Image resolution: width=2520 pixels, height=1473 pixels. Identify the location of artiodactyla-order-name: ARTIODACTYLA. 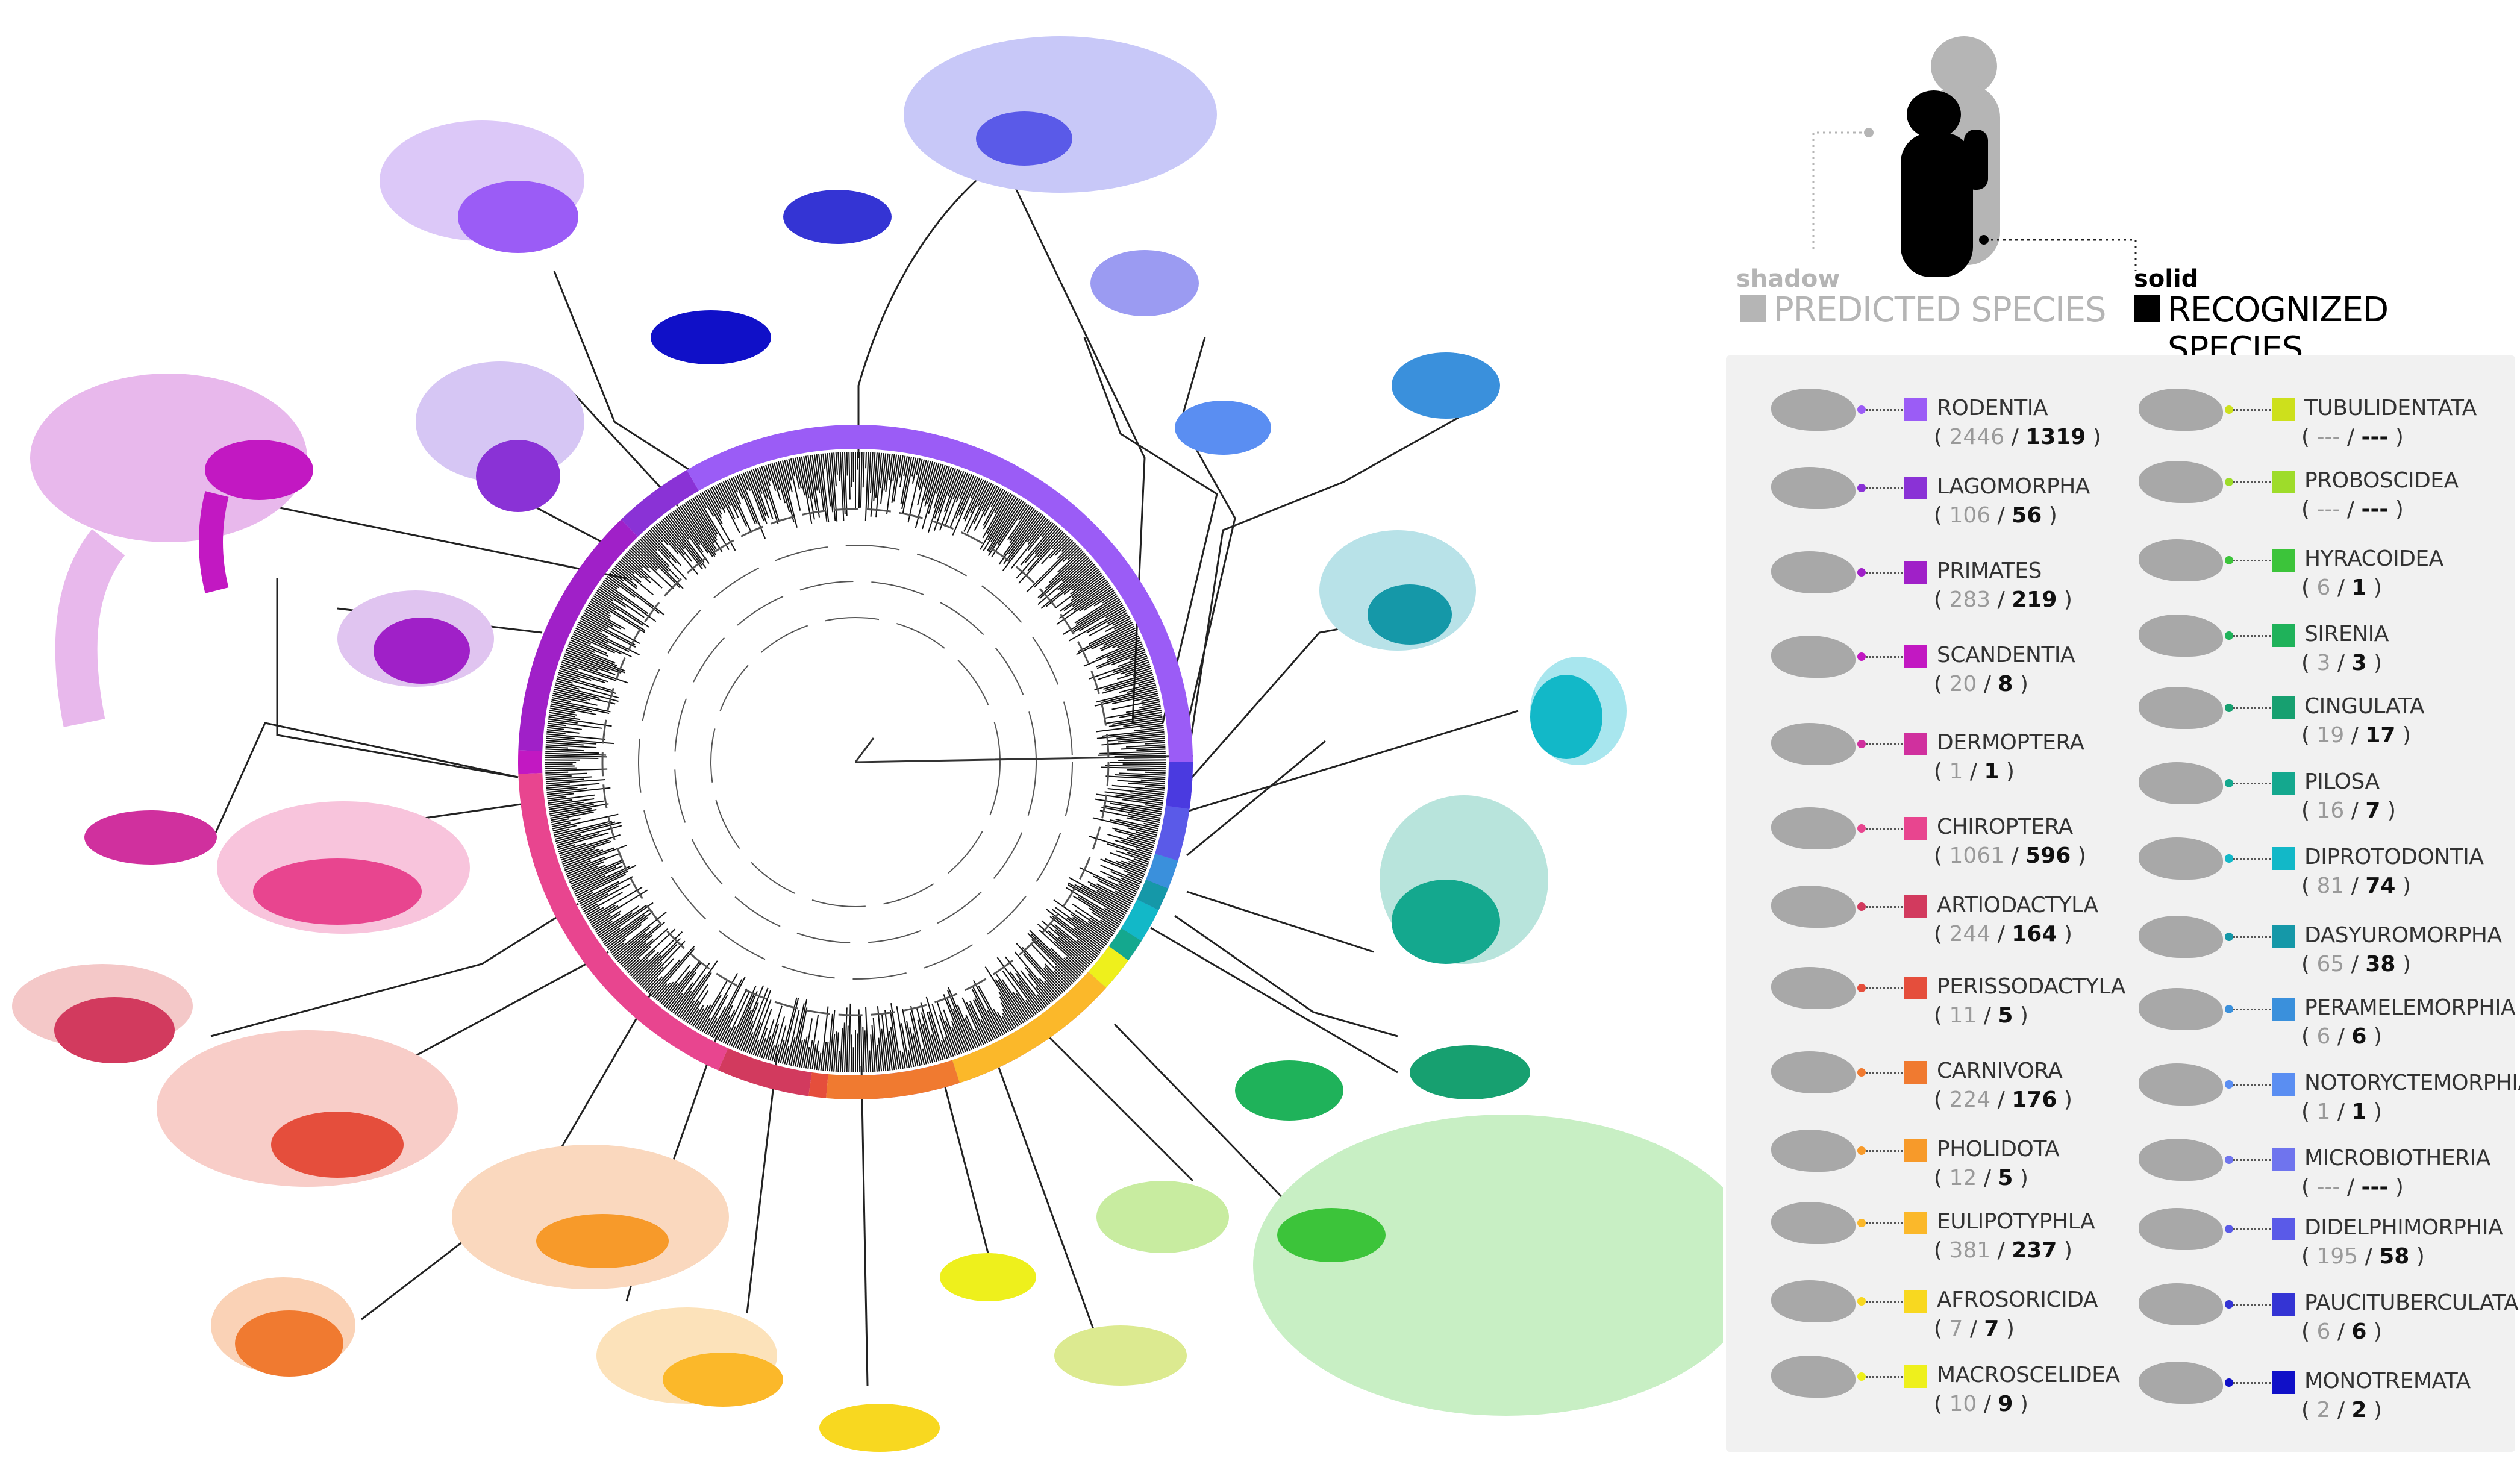
(2017, 905).